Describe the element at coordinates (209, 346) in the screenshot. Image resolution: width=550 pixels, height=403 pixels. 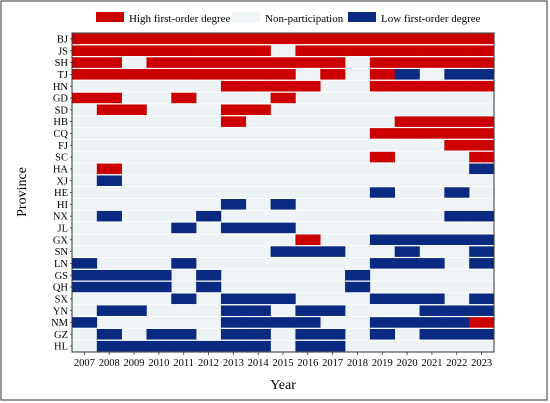
I see `cell-hl-2012` at that location.